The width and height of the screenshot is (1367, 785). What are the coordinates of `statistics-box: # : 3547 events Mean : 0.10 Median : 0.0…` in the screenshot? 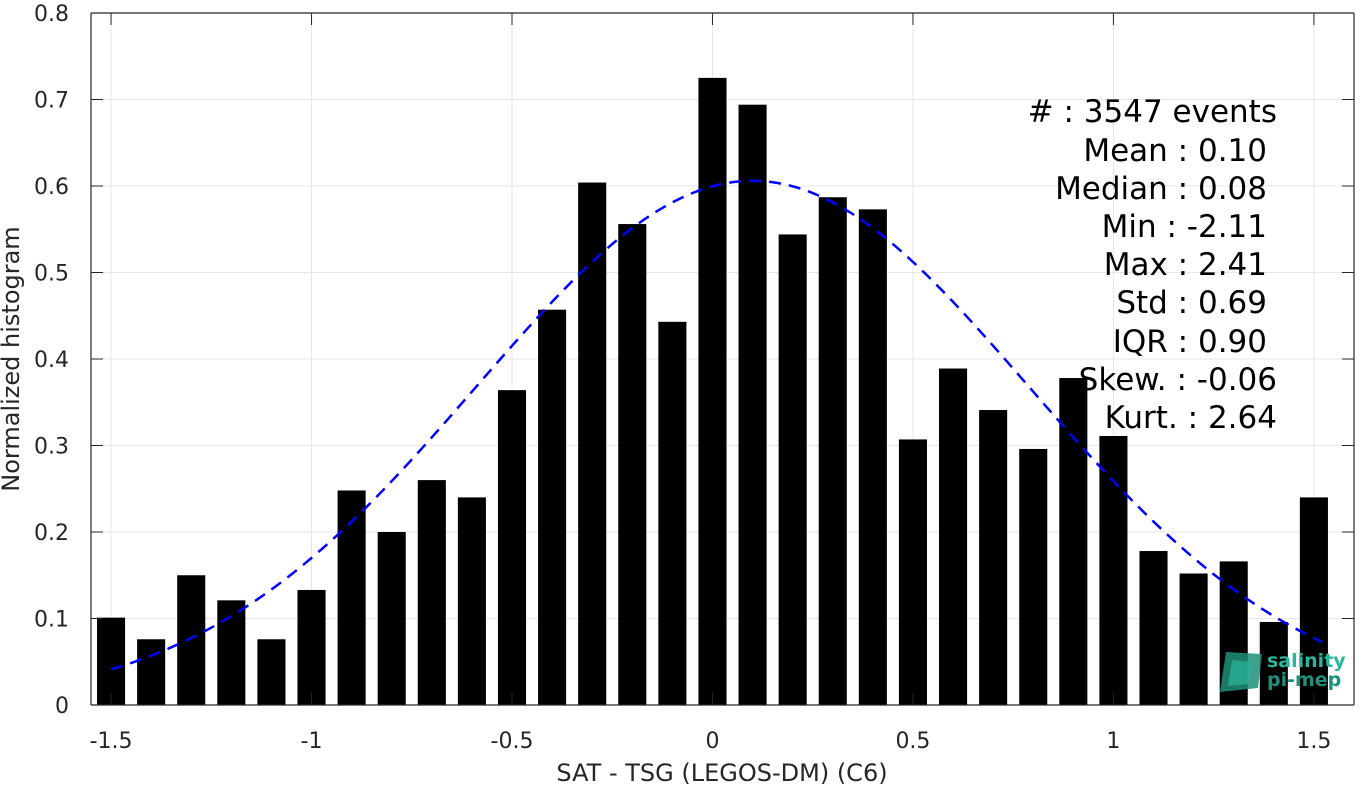 It's located at (1152, 265).